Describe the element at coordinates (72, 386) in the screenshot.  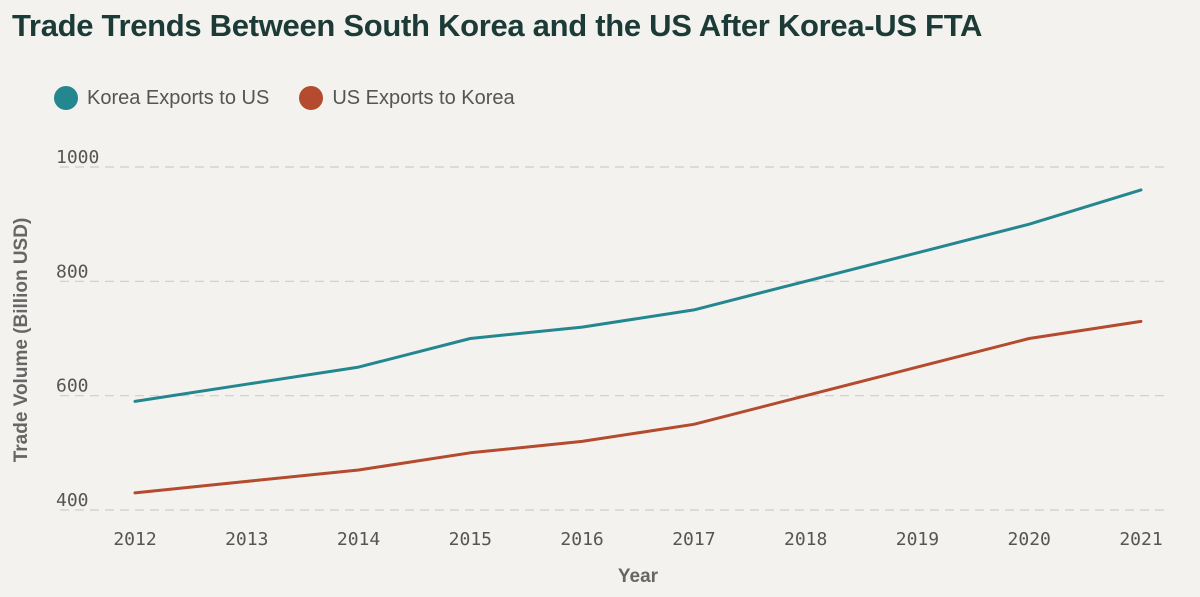
I see `y-tick-label-600: 600` at that location.